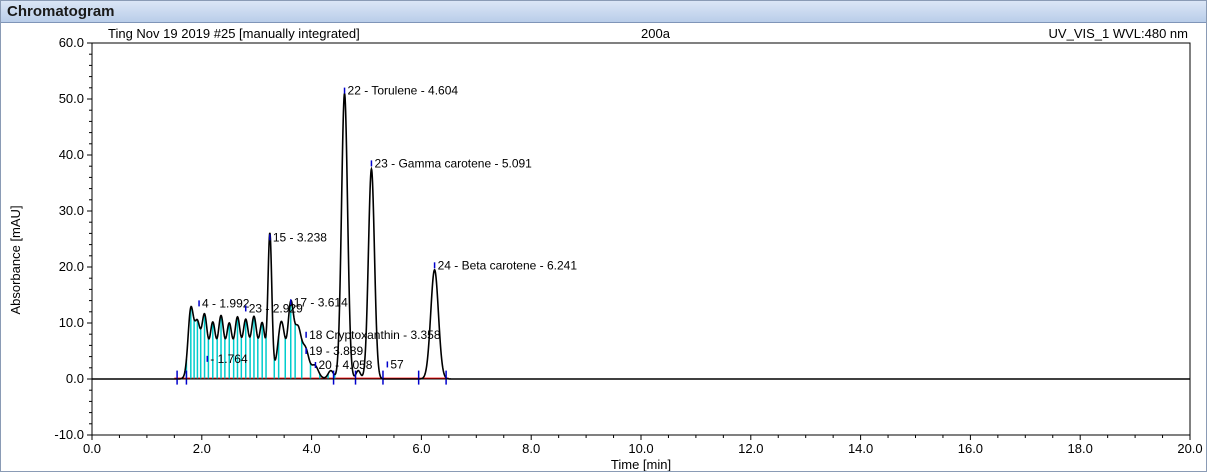  I want to click on x-tick-label: 4.0, so click(312, 448).